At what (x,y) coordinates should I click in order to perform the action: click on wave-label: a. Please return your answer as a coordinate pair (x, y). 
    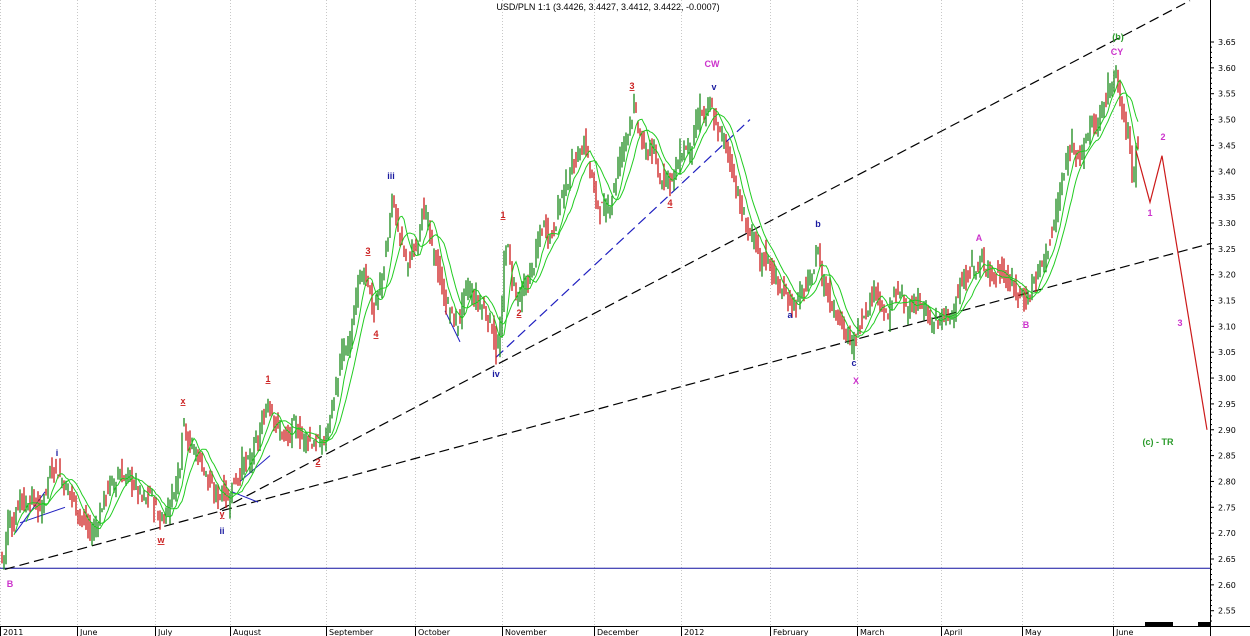
    Looking at the image, I should click on (790, 315).